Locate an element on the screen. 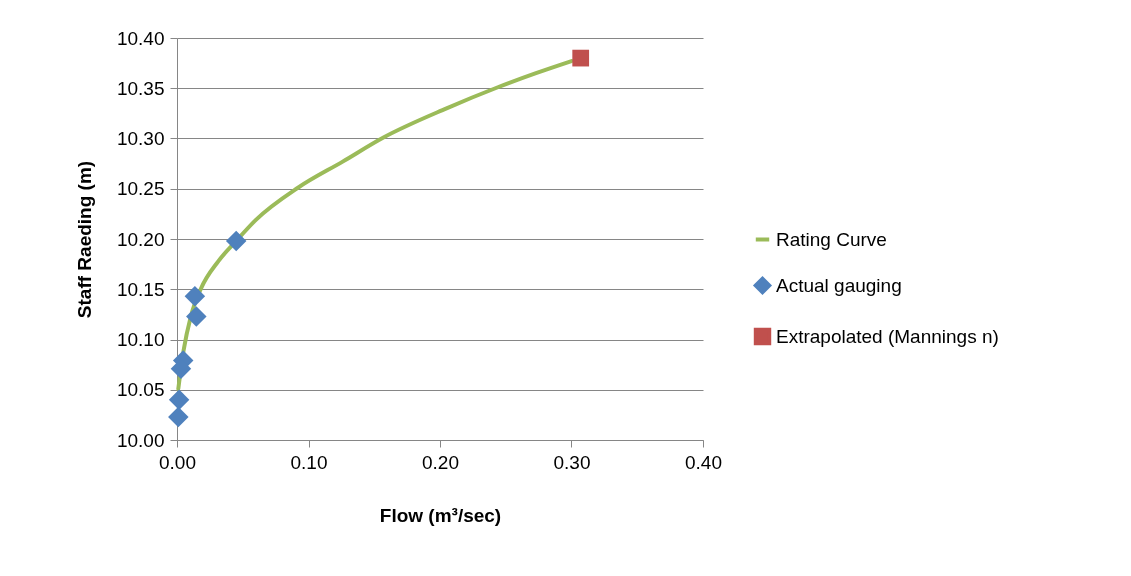  x-axis-title: Flow (m³/sec) is located at coordinates (440, 515).